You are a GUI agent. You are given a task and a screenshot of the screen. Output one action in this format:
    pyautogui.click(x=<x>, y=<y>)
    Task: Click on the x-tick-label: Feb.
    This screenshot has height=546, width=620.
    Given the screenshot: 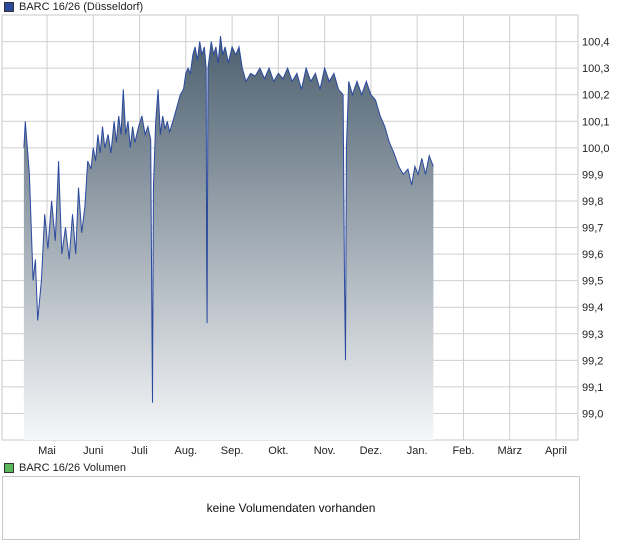 What is the action you would take?
    pyautogui.click(x=463, y=451)
    